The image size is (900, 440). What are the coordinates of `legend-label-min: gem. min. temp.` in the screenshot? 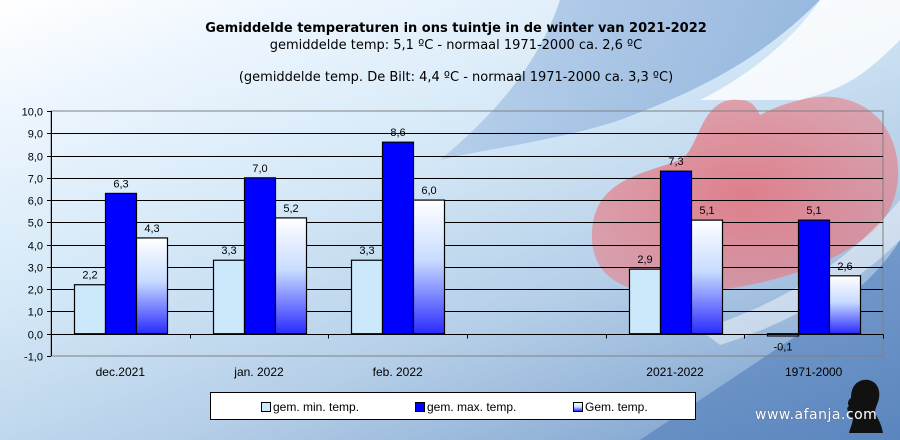 It's located at (316, 407).